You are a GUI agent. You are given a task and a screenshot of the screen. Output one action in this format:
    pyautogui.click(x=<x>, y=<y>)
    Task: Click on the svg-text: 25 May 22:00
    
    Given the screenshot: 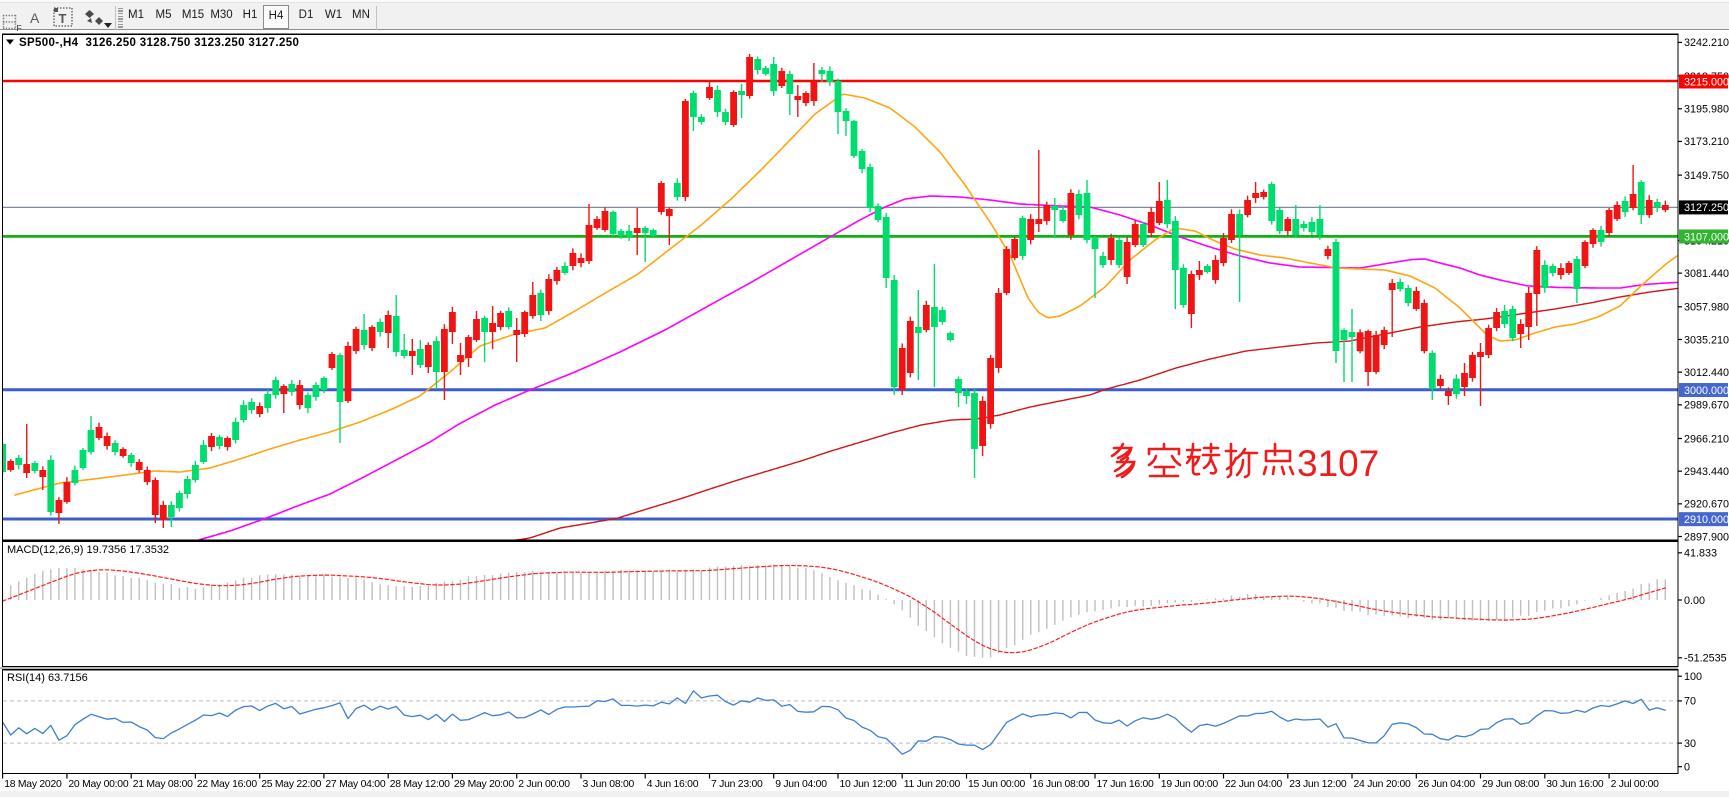 What is the action you would take?
    pyautogui.click(x=291, y=784)
    